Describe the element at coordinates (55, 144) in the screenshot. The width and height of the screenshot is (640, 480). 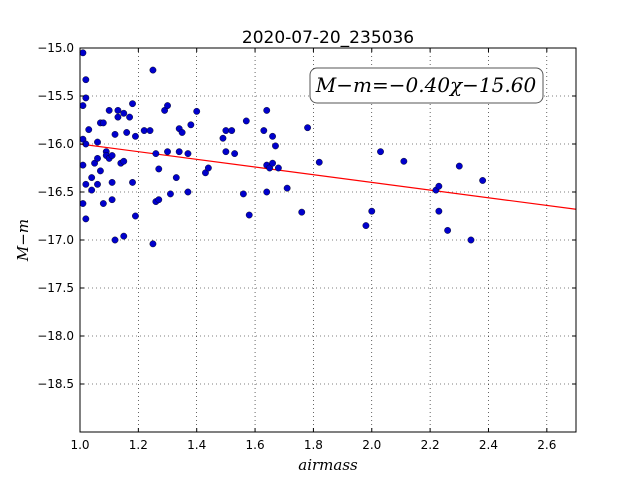
I see `y-tick-label: −16.0` at that location.